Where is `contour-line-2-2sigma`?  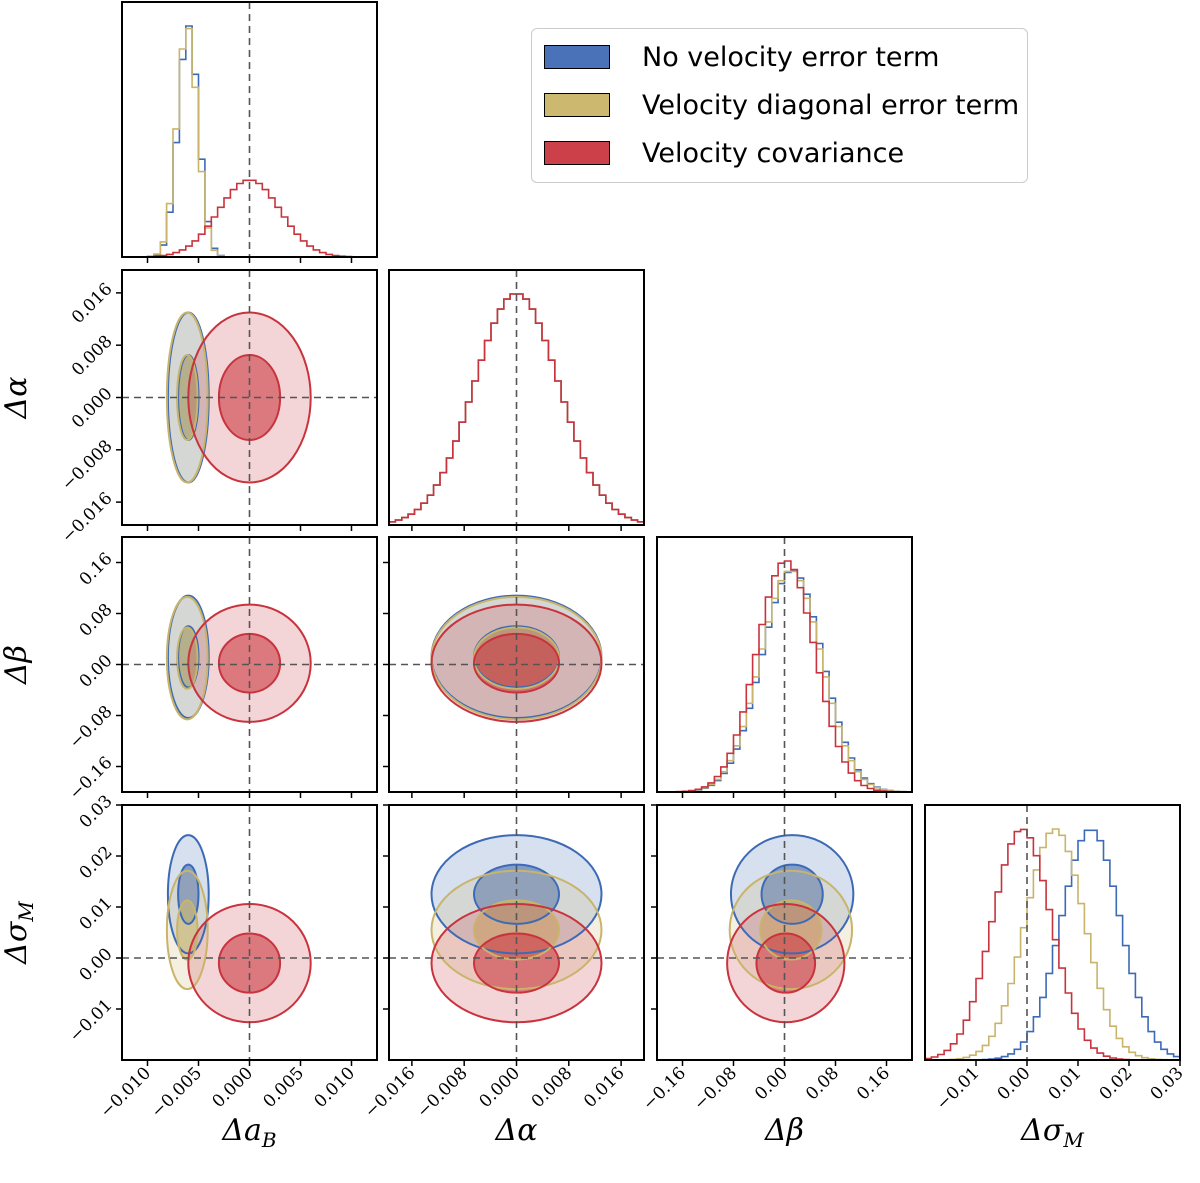
contour-line-2-2sigma is located at coordinates (786, 963).